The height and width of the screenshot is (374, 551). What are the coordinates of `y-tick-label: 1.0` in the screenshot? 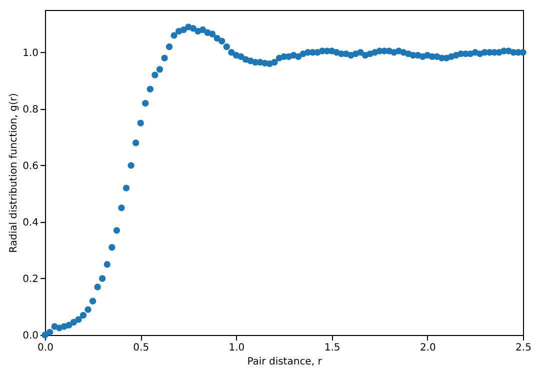 It's located at (30, 53).